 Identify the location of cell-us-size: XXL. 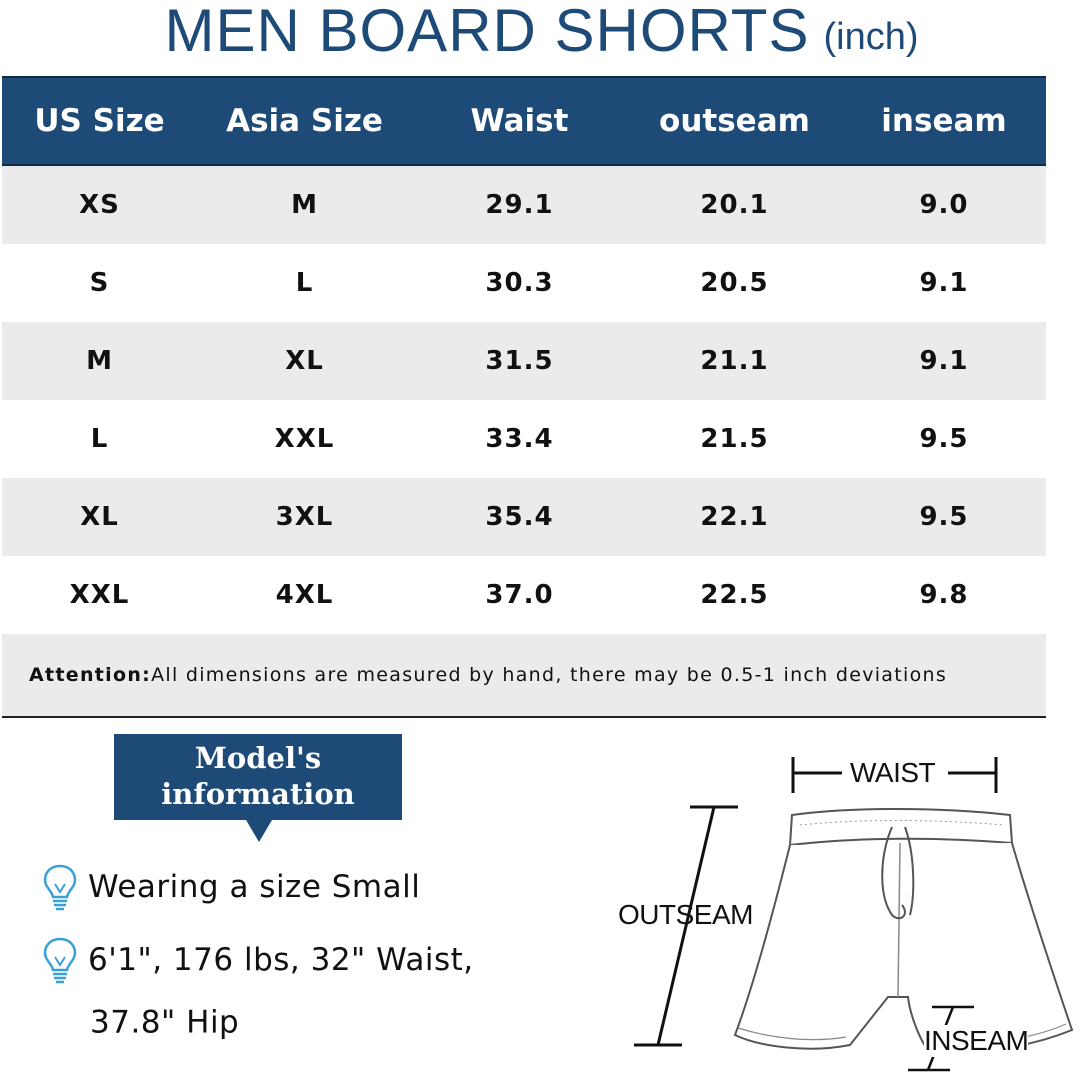
(99, 595).